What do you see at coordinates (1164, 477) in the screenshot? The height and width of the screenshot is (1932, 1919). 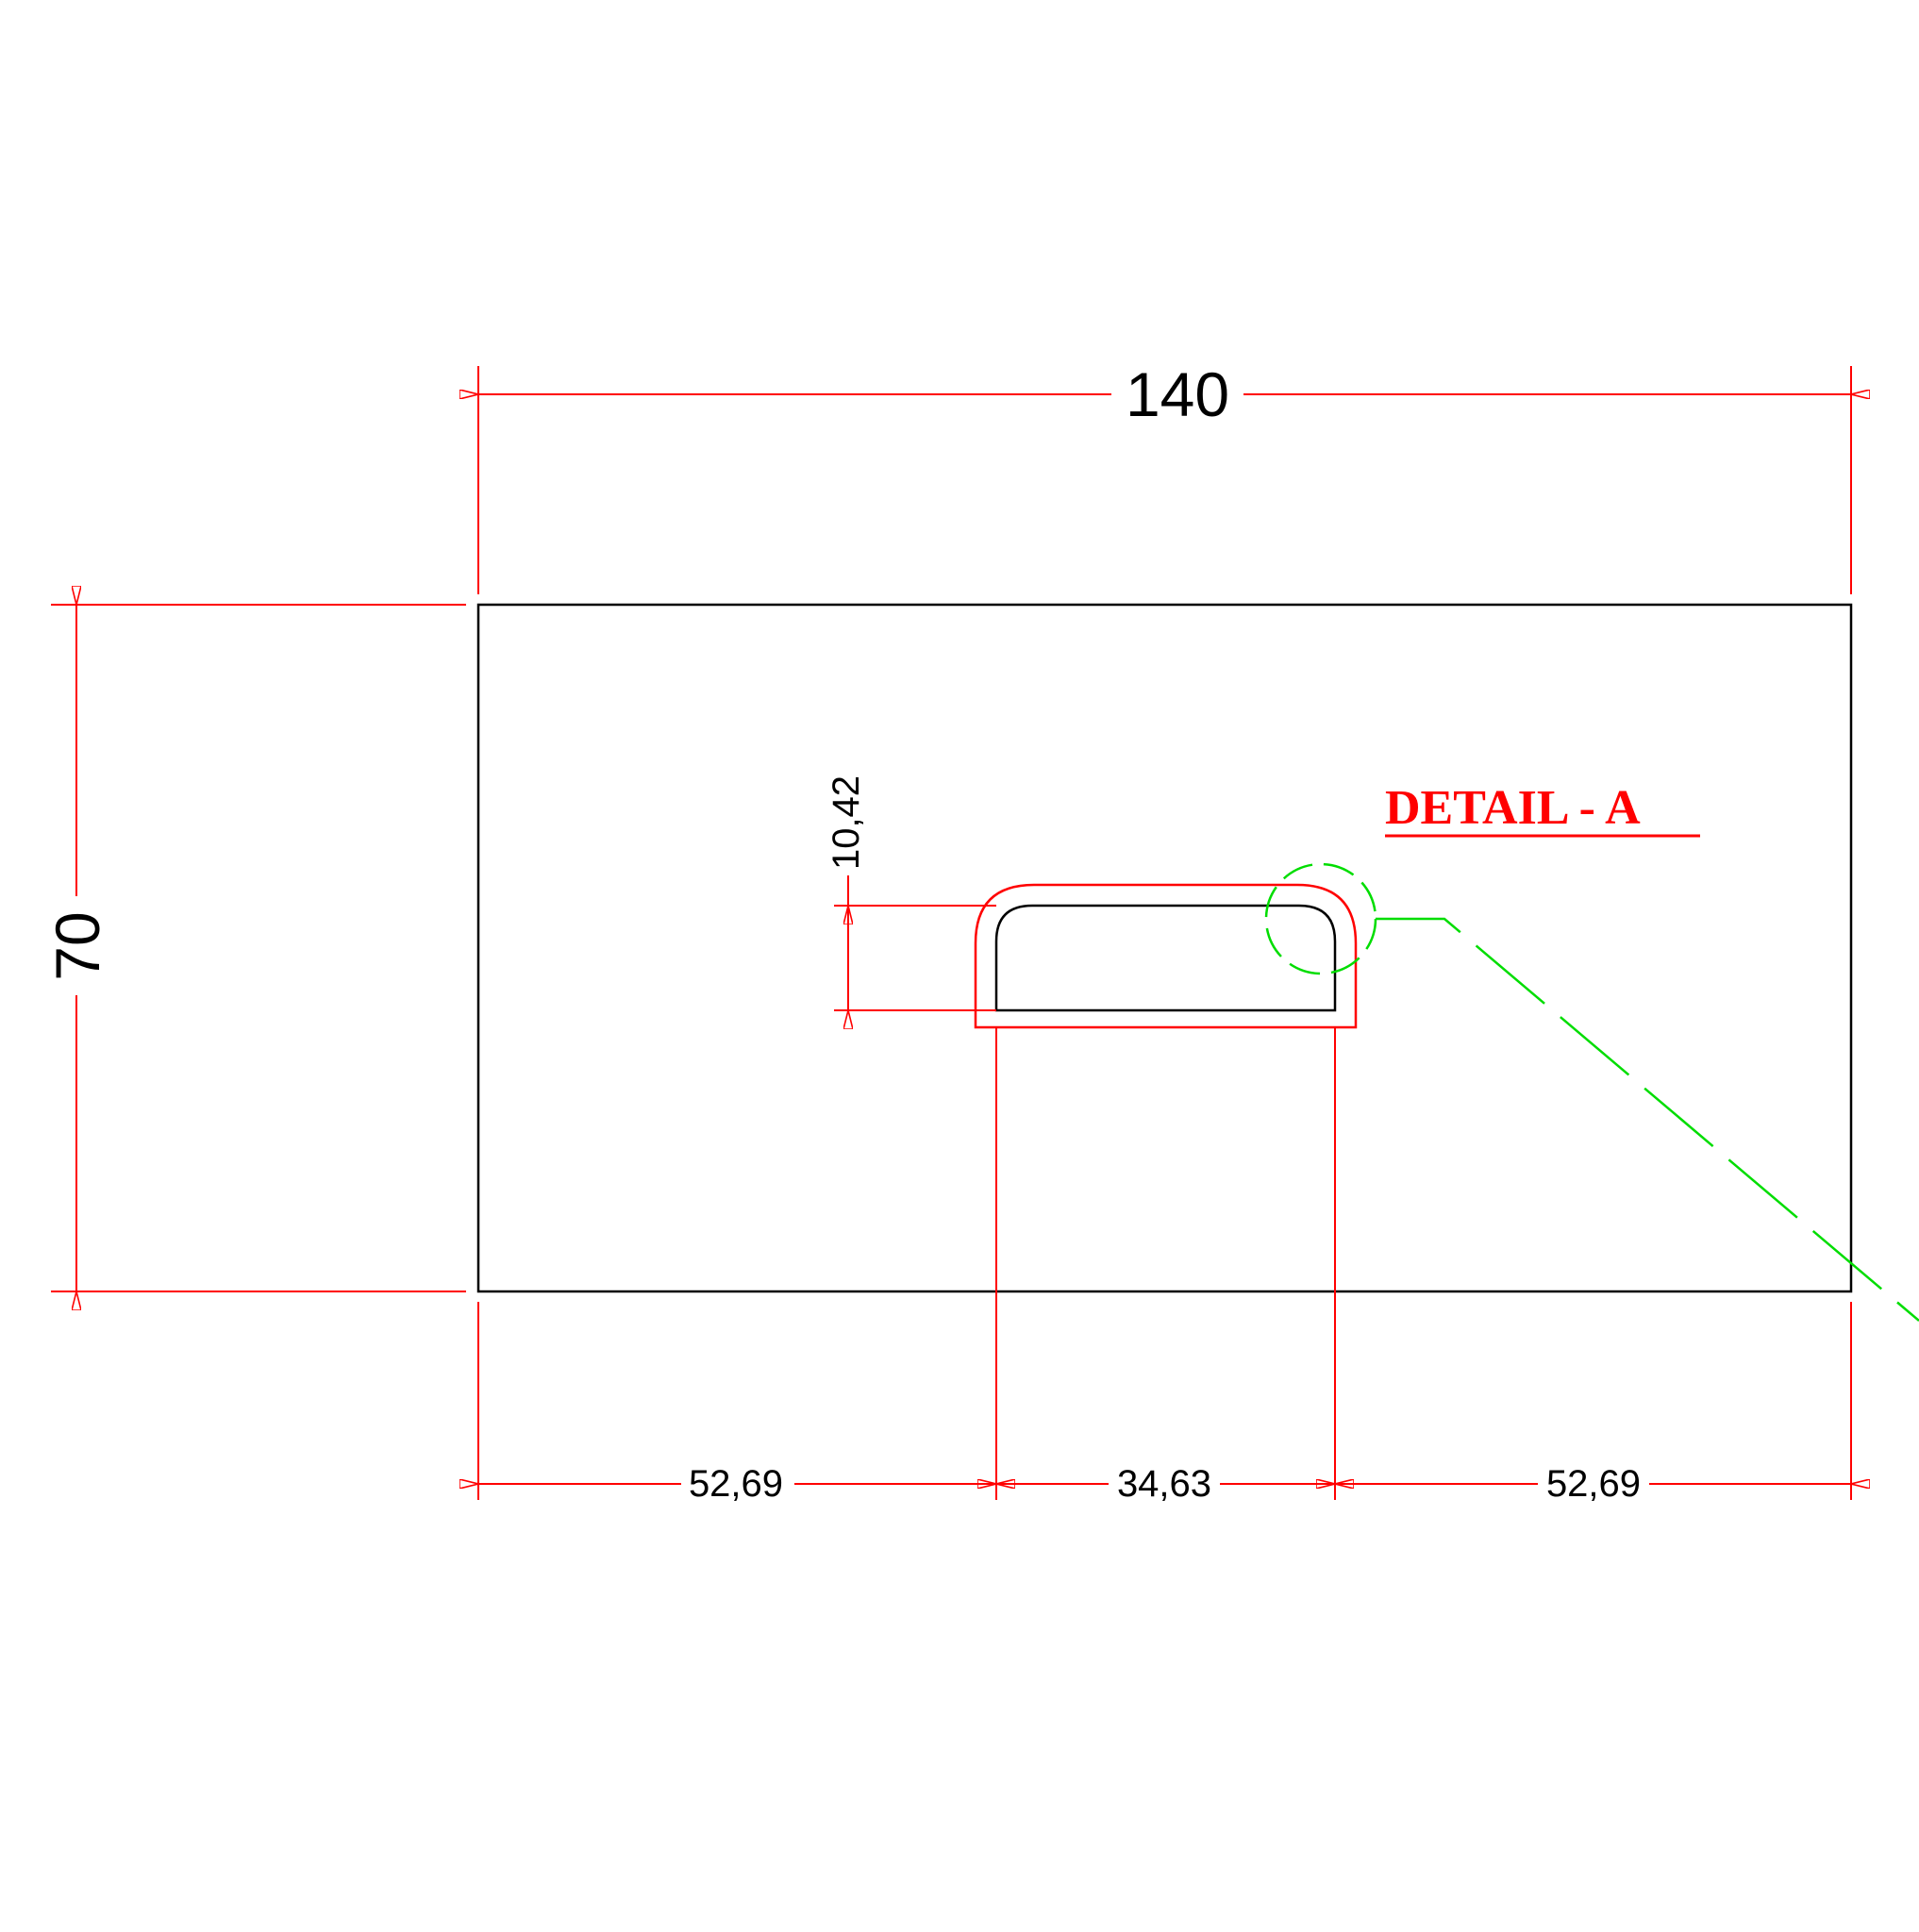 I see `dimension-overall-width: 140` at bounding box center [1164, 477].